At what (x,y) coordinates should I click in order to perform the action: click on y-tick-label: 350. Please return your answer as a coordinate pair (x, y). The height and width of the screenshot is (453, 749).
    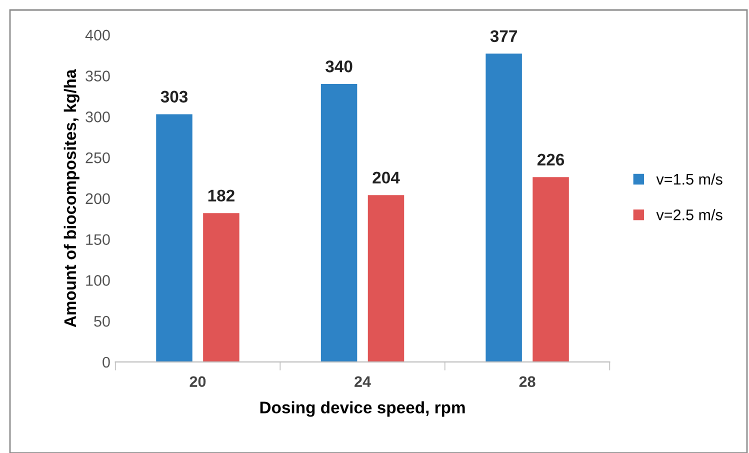
    Looking at the image, I should click on (98, 76).